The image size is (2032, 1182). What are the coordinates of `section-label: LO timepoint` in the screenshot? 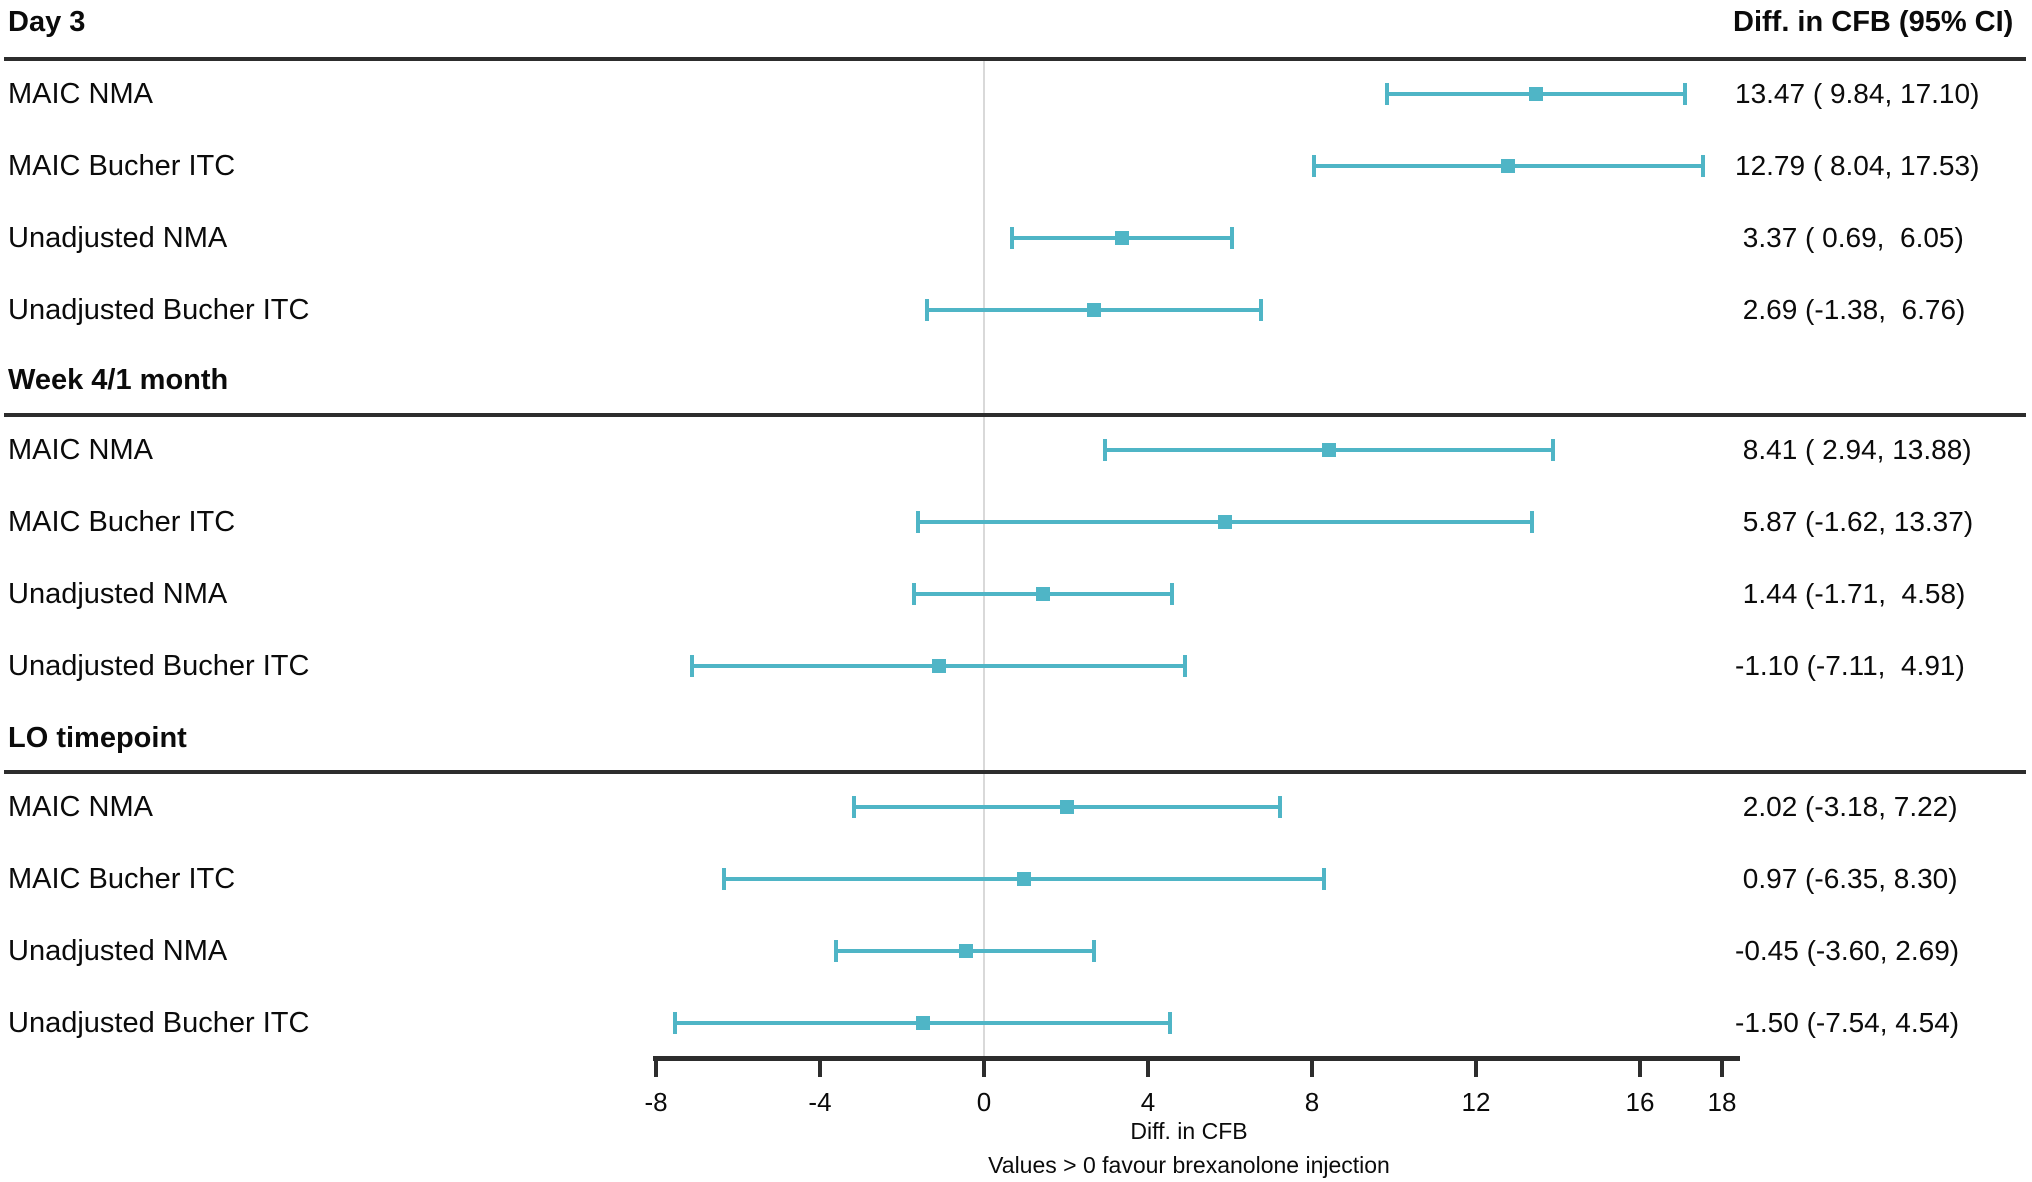 It's located at (97, 738).